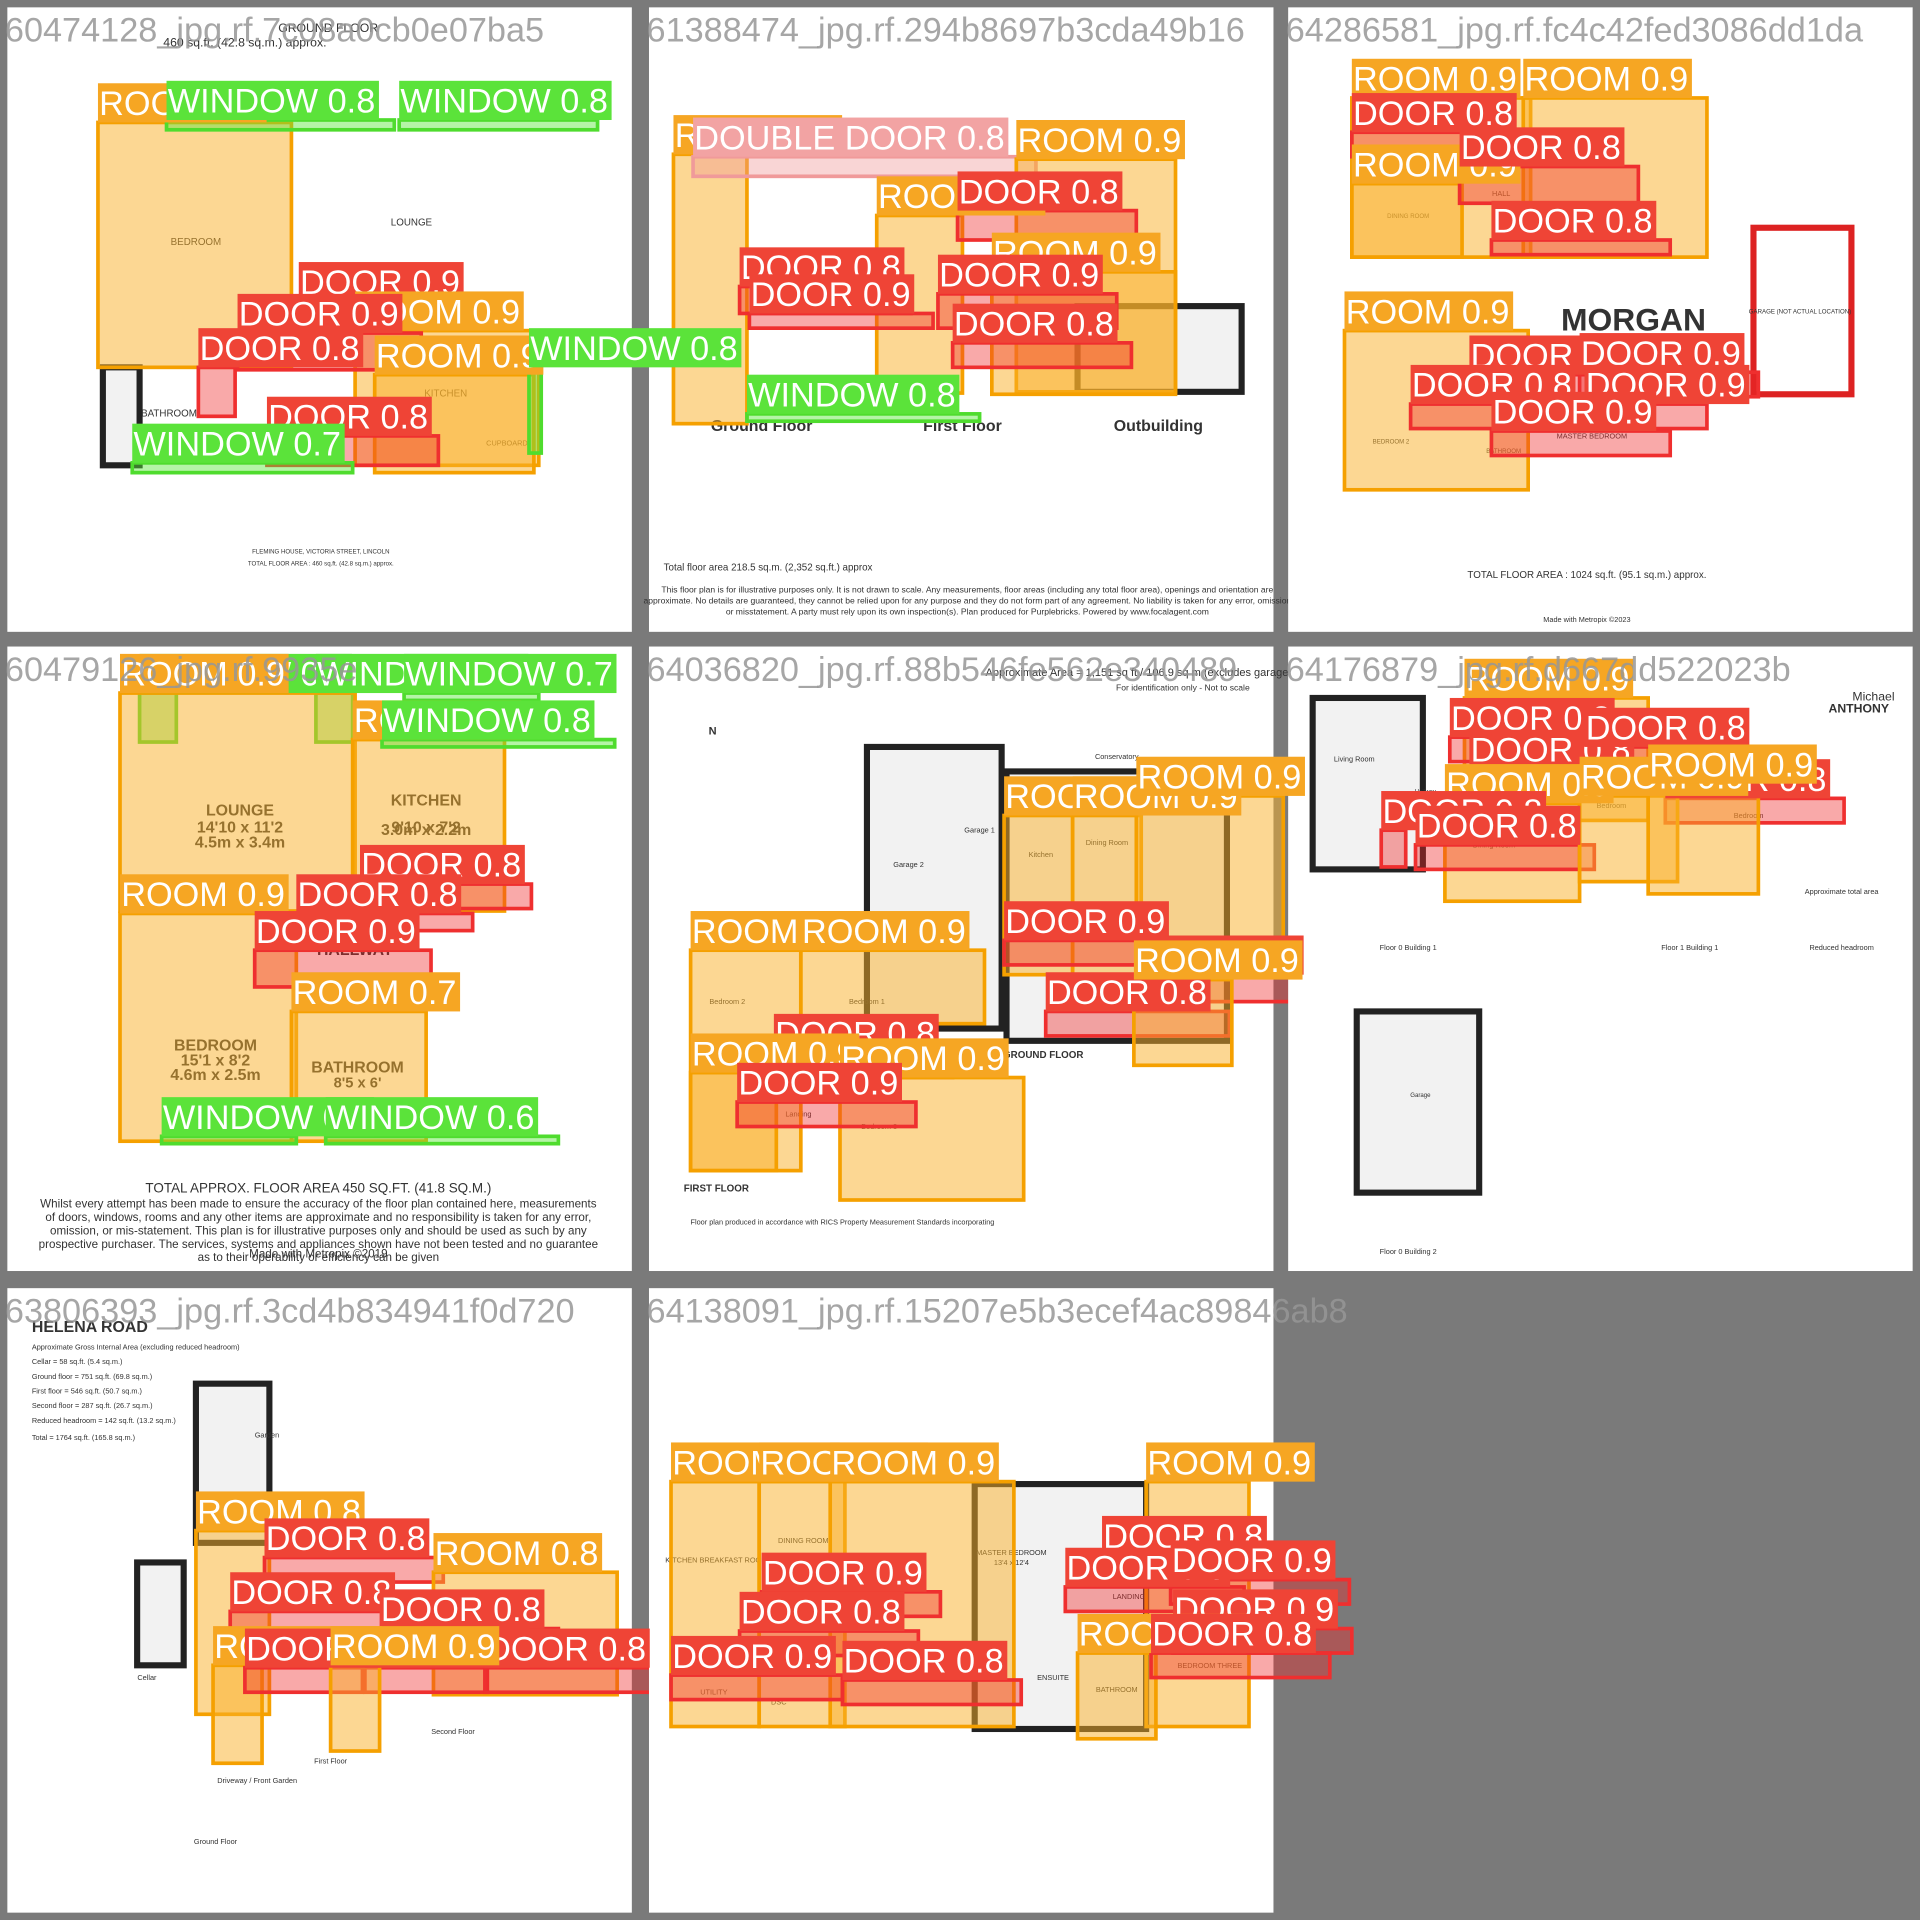  I want to click on plan-label: Conservatory, so click(1117, 756).